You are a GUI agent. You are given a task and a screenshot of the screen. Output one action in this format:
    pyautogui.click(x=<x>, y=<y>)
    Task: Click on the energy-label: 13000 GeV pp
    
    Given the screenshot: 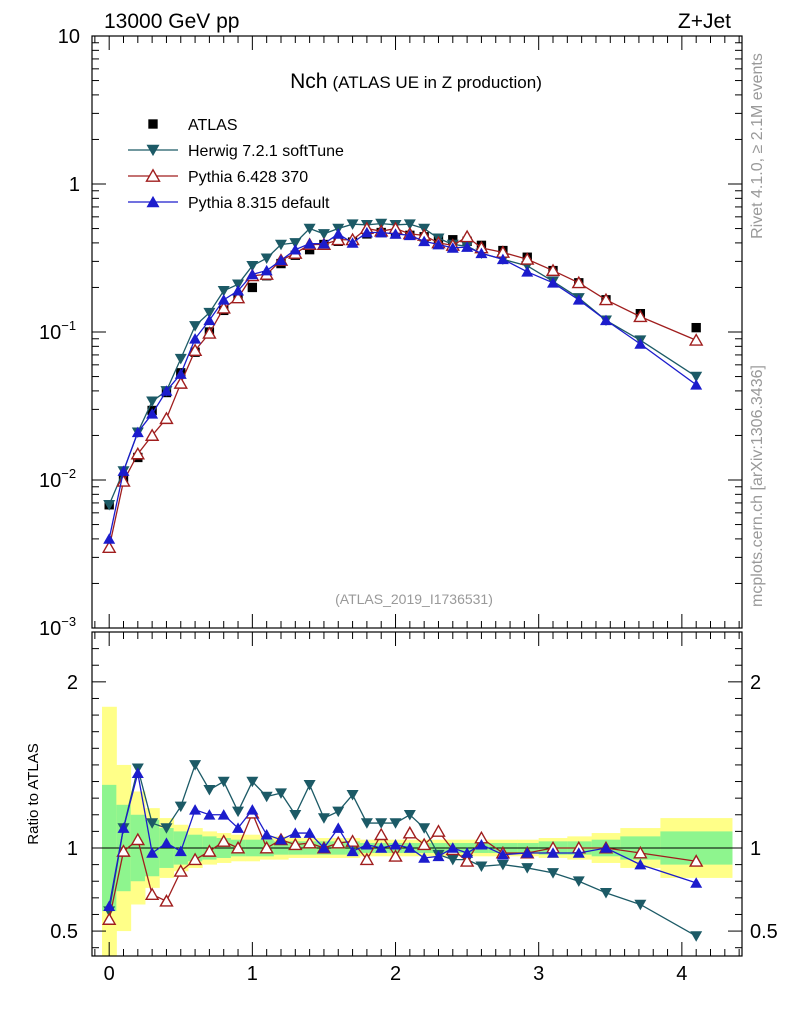 What is the action you would take?
    pyautogui.click(x=171, y=21)
    